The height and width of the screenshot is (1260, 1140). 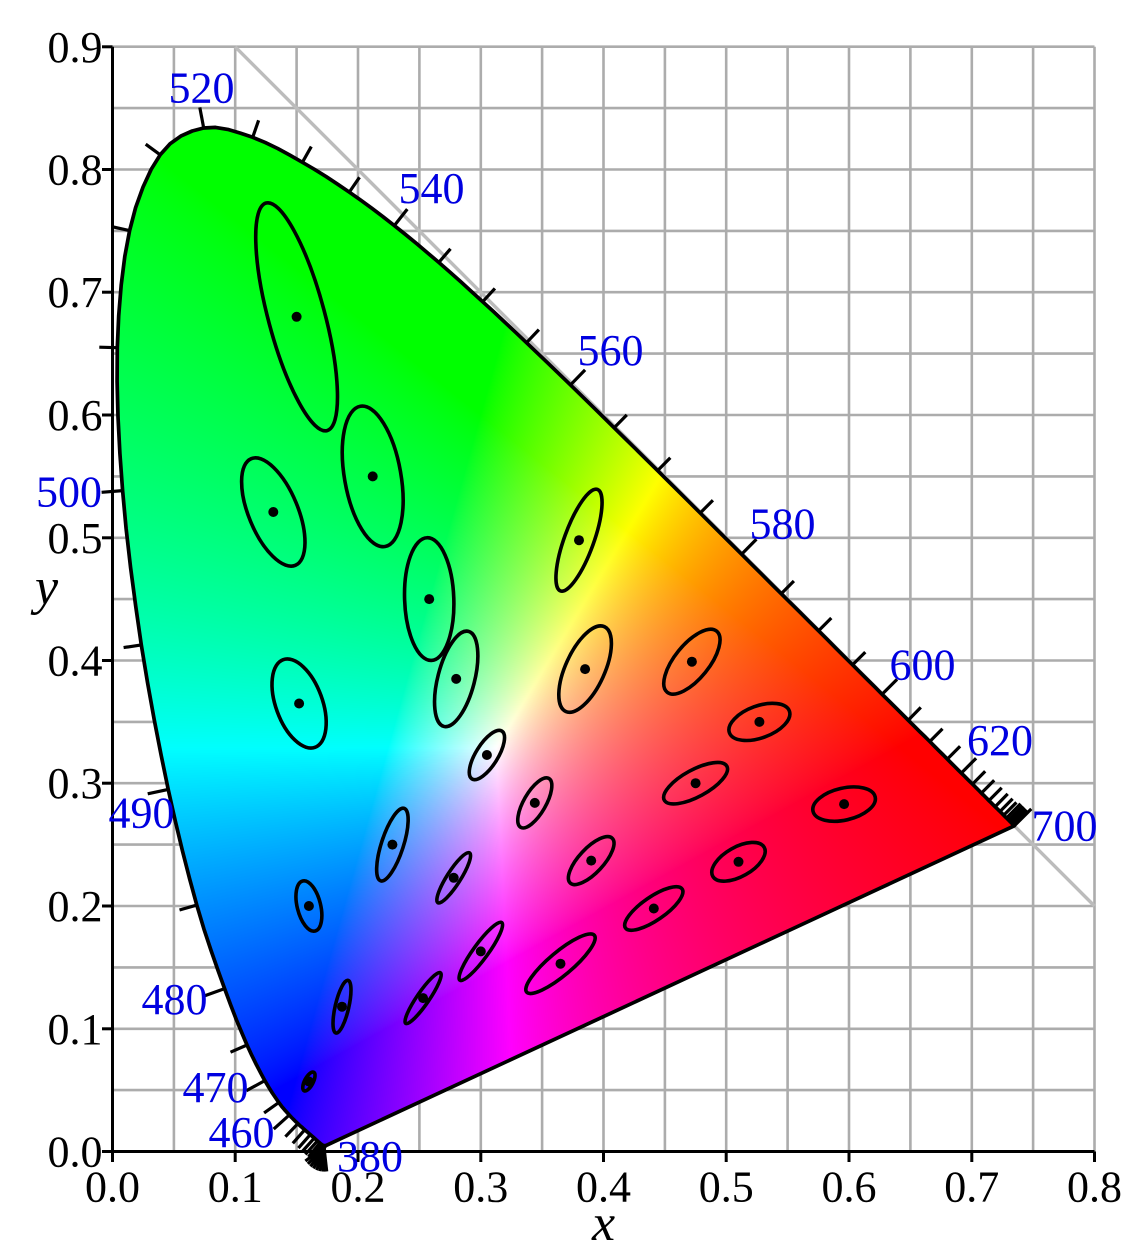 I want to click on svg-text: 600, so click(x=923, y=665).